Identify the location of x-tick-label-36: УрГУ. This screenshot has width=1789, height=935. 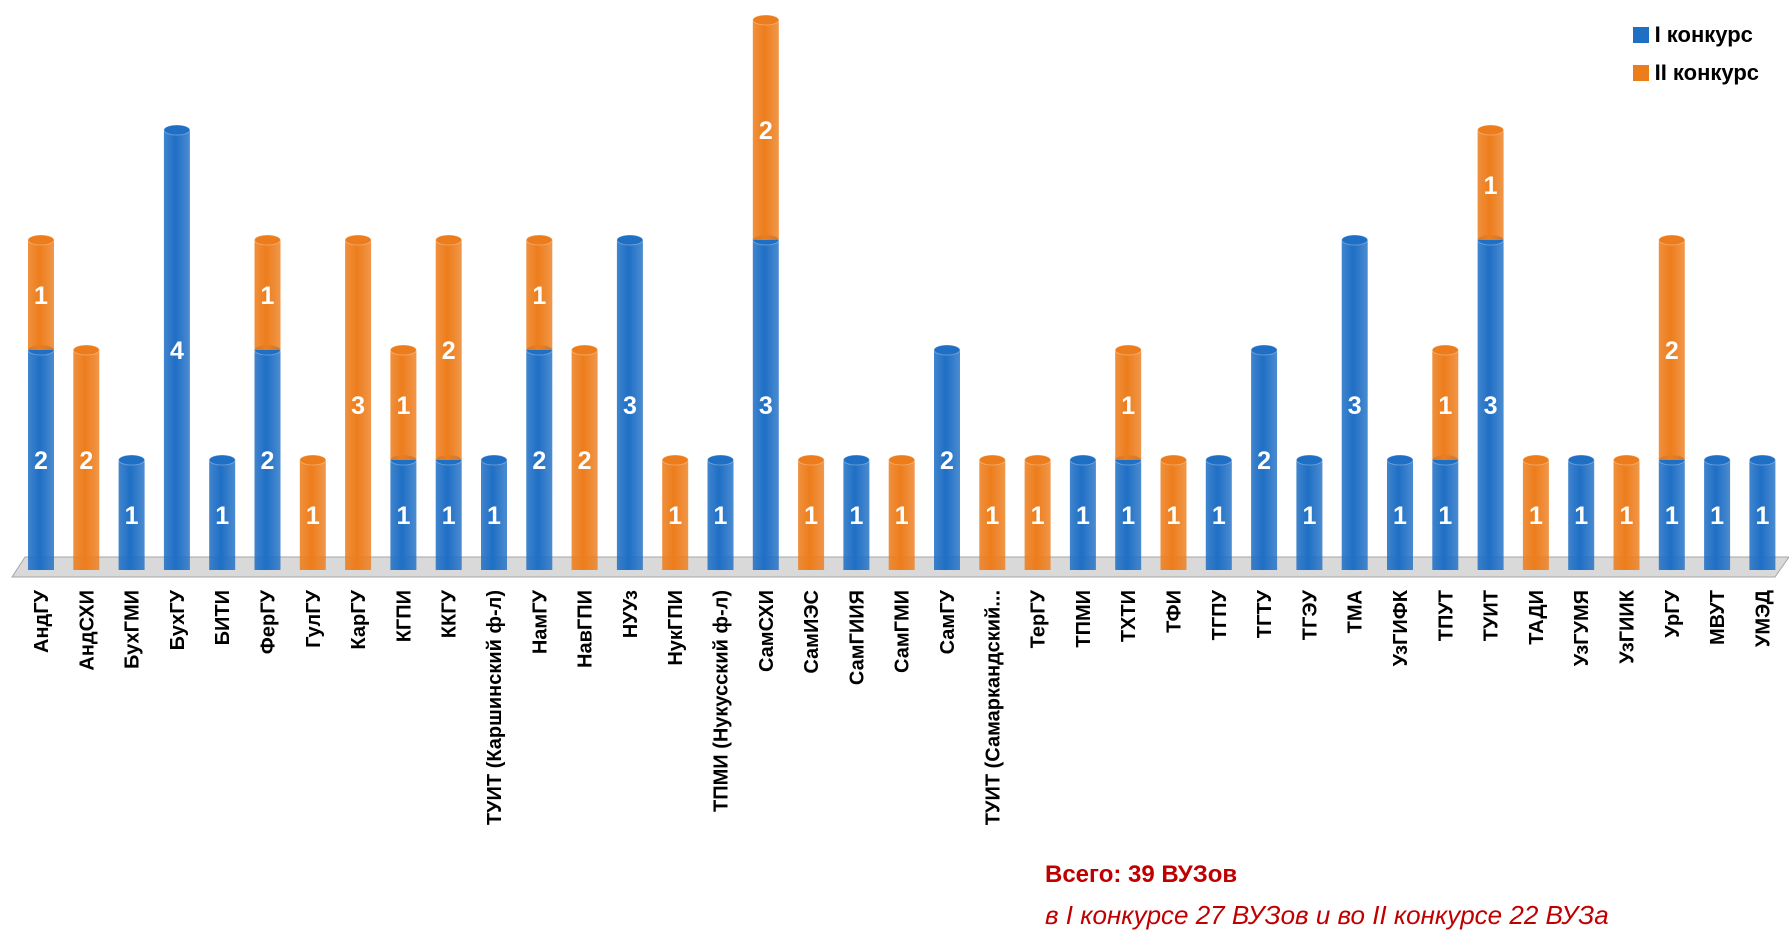
(1673, 613).